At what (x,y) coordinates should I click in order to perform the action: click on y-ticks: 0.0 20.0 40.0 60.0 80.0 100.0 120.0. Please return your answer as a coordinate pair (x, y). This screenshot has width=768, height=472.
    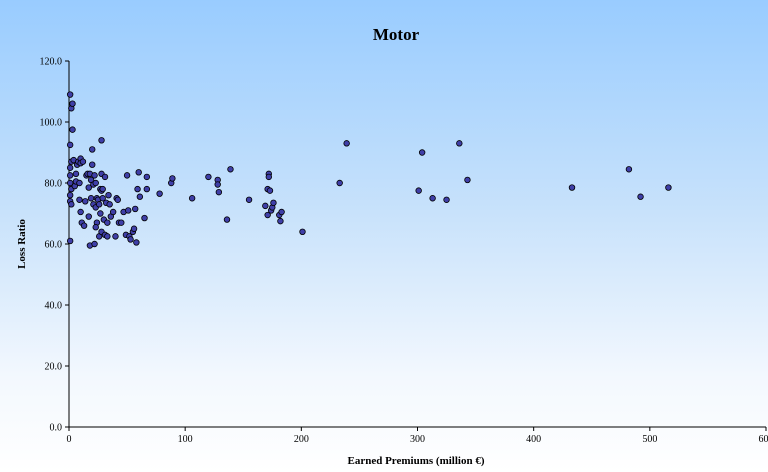
    Looking at the image, I should click on (55, 245).